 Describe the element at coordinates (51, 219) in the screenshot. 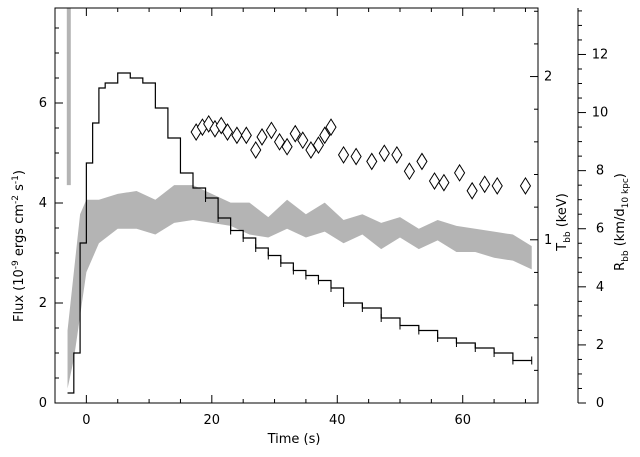

I see `left-axis-ticks: 0 2 4 6` at that location.